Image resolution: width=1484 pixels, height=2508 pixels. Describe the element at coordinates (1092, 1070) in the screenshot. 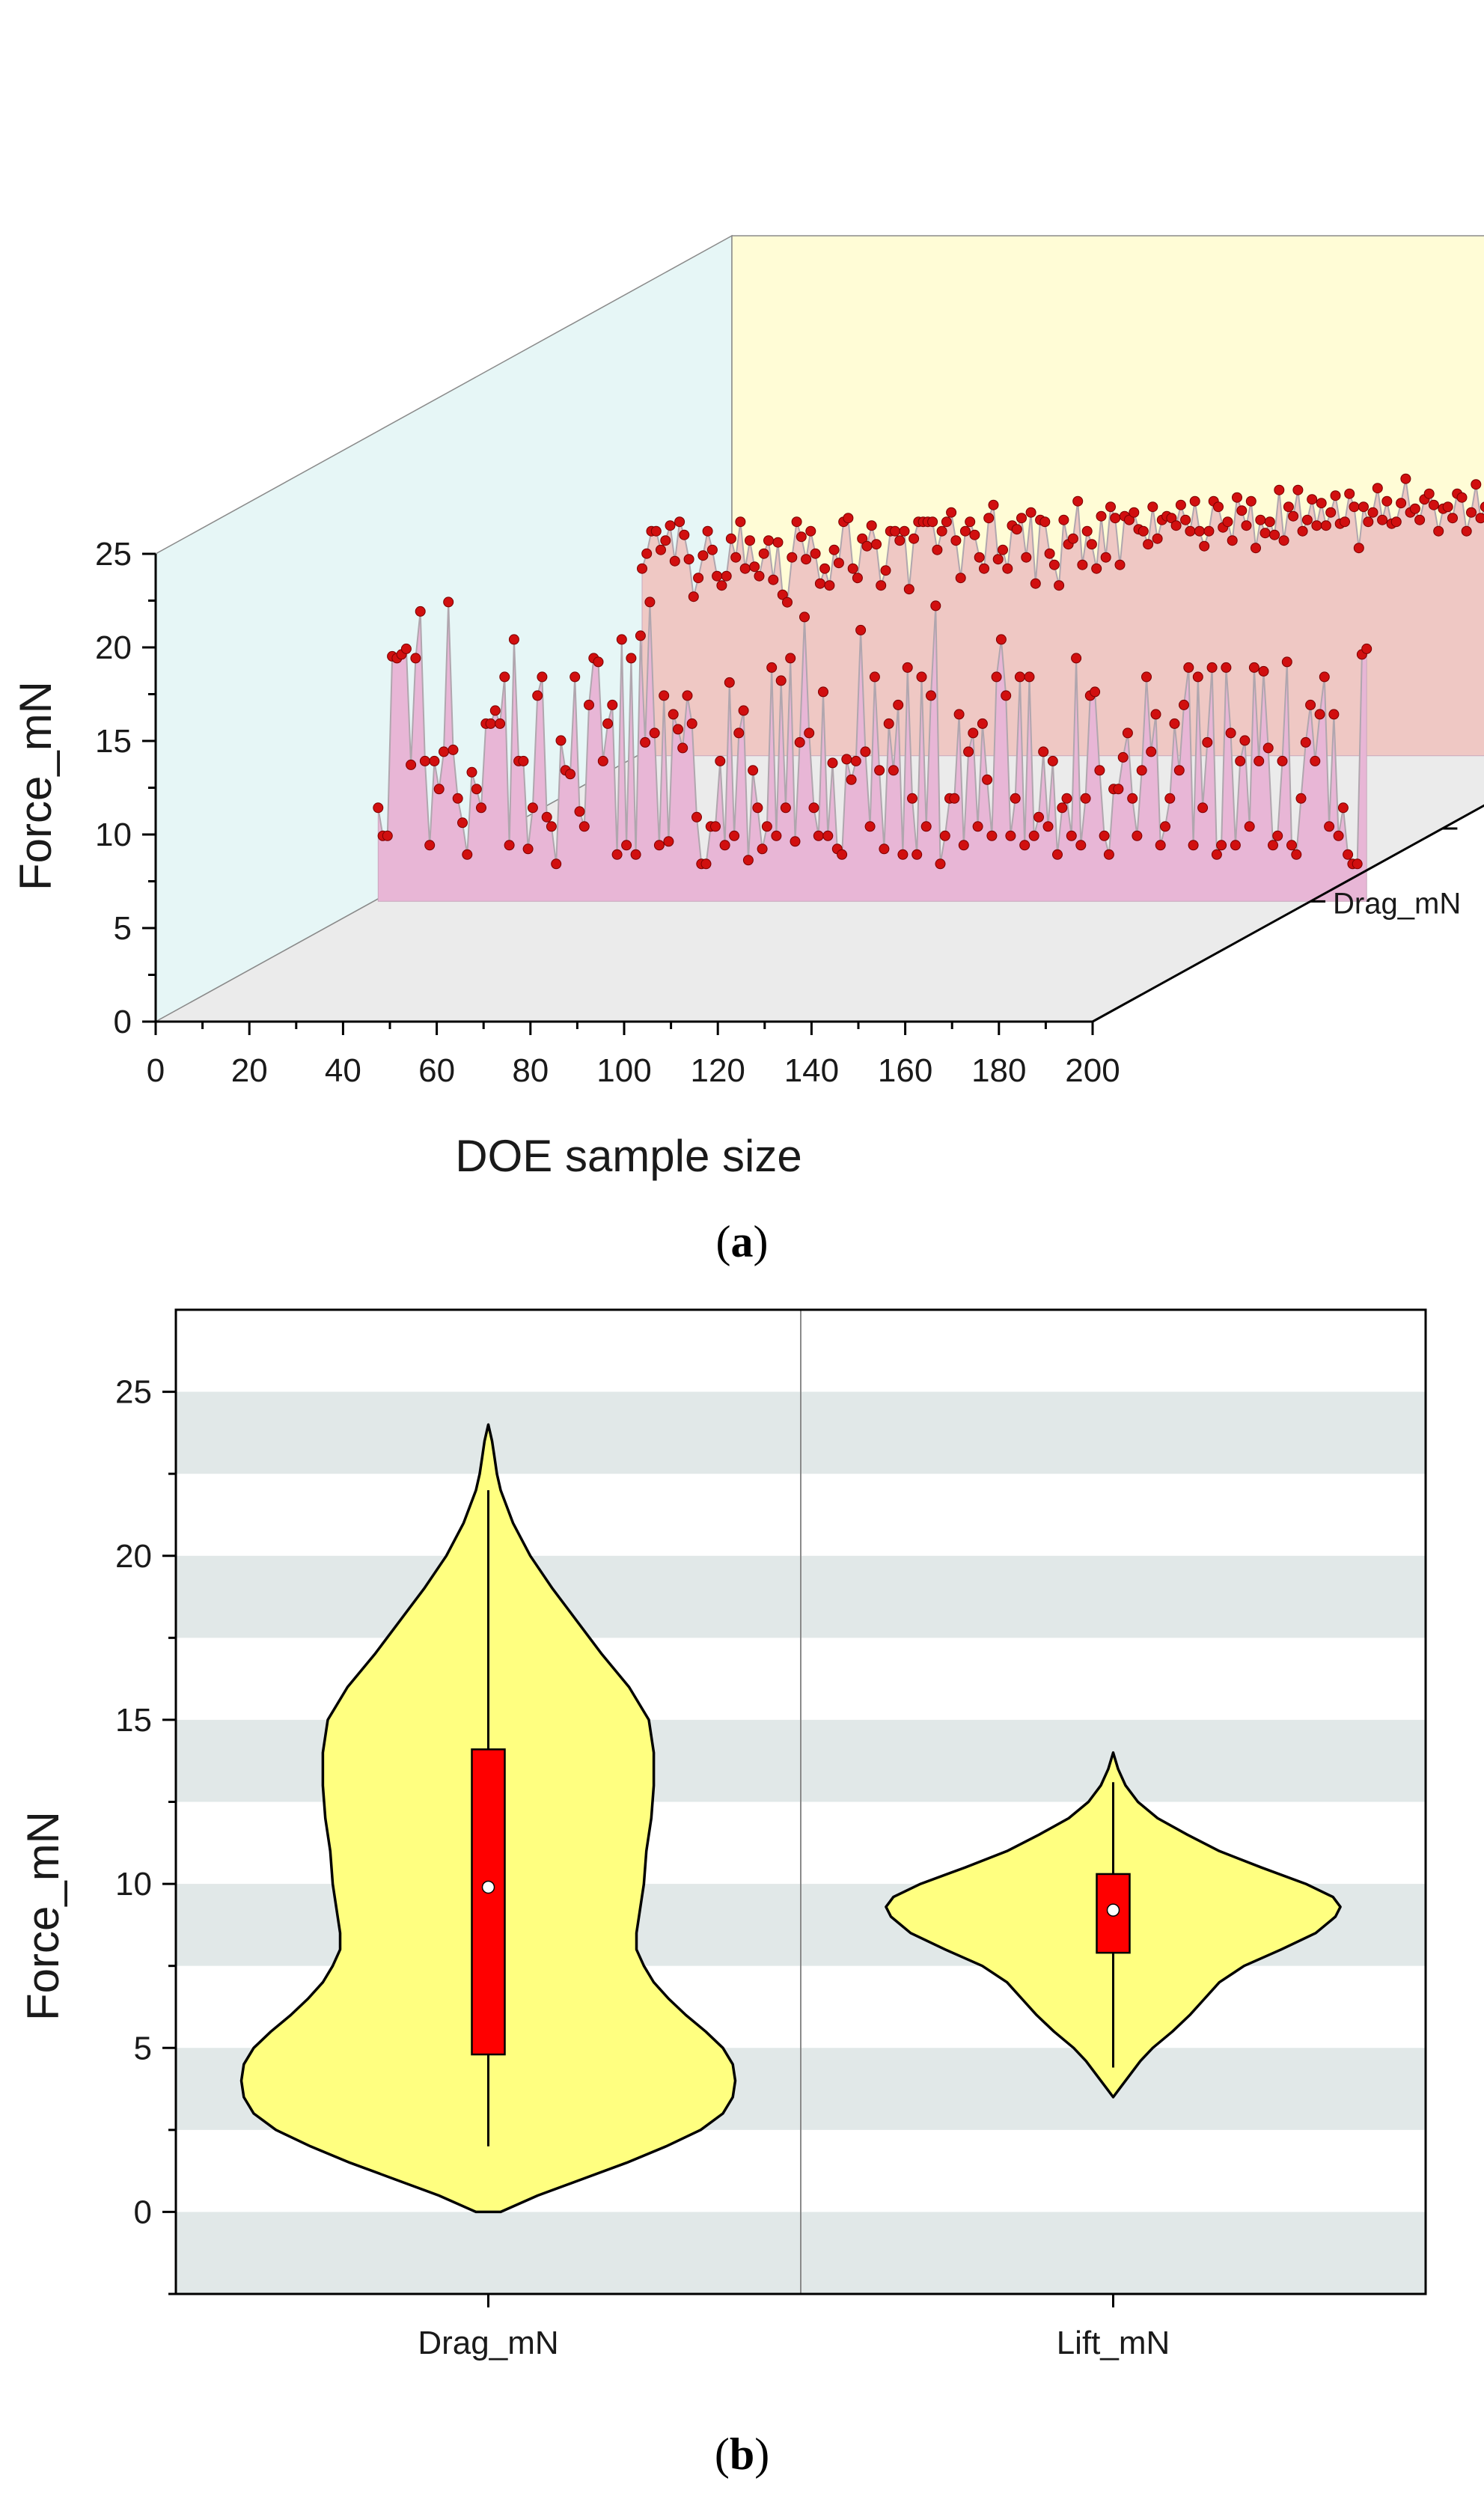

I see `x-tick-label: 200` at that location.